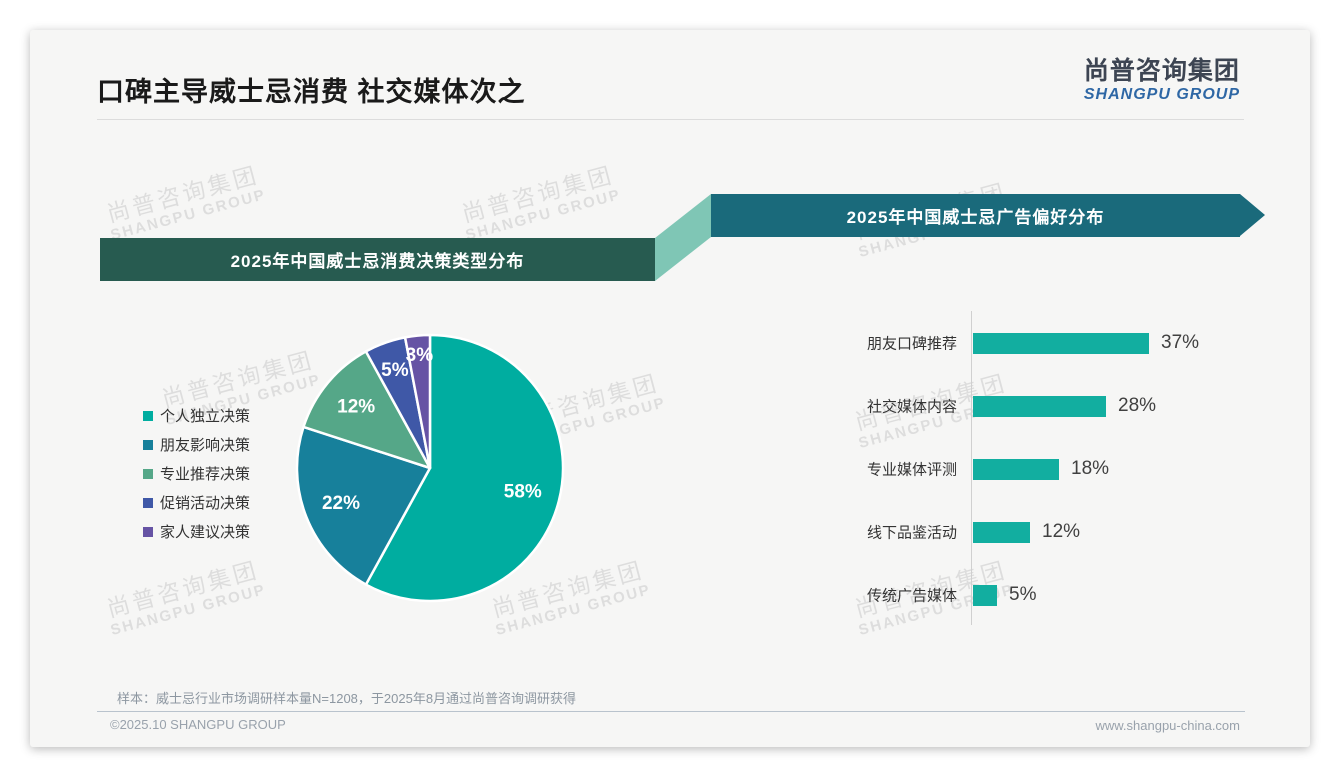 The image size is (1340, 780). Describe the element at coordinates (395, 370) in the screenshot. I see `pie-data-label: 5%` at that location.